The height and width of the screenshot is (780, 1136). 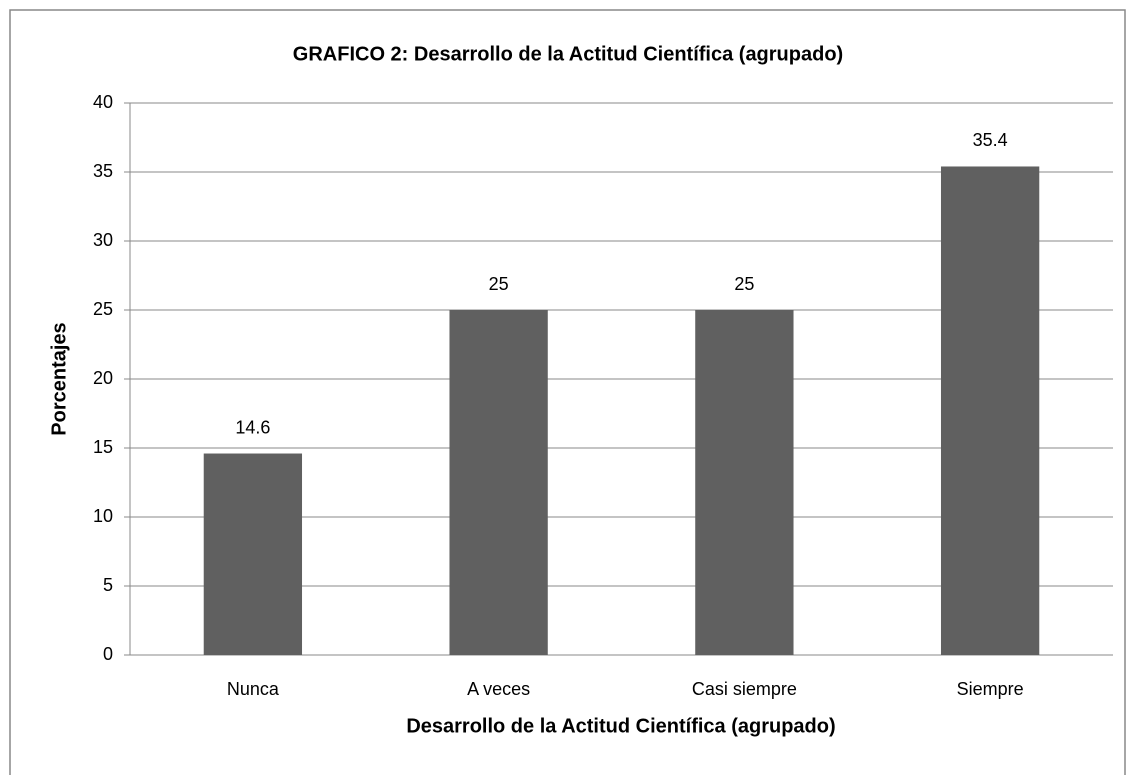 What do you see at coordinates (103, 102) in the screenshot?
I see `y-tick-label: 40` at bounding box center [103, 102].